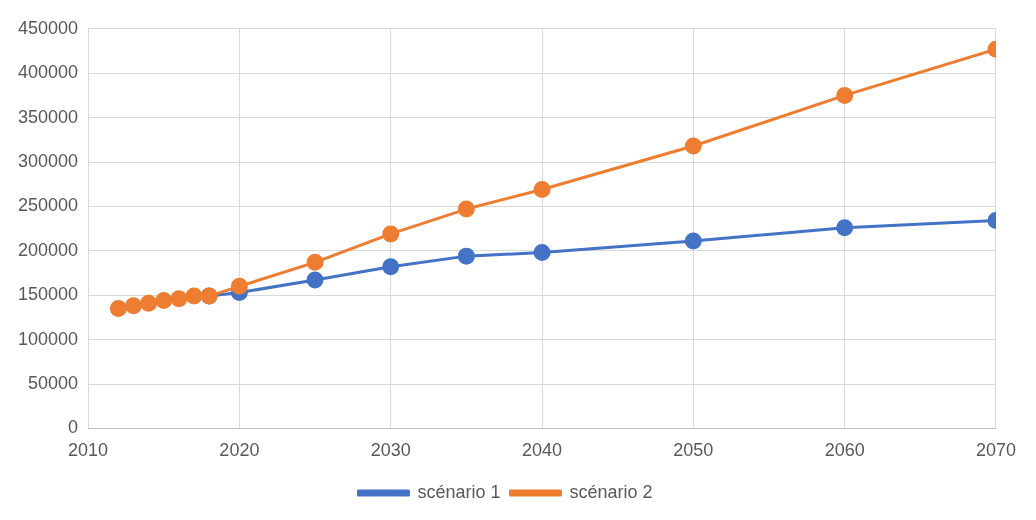 This screenshot has height=520, width=1036. I want to click on y-tick-label: 200000, so click(48, 249).